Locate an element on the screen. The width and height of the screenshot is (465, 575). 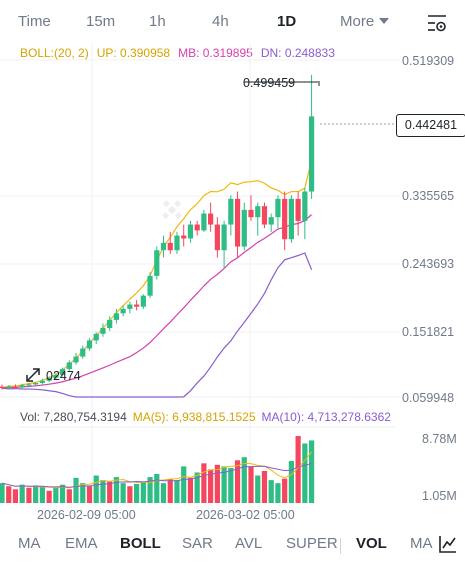
indicator-bar: MA EMA BOLL SAR AVL SUPER VOL MA is located at coordinates (232, 544).